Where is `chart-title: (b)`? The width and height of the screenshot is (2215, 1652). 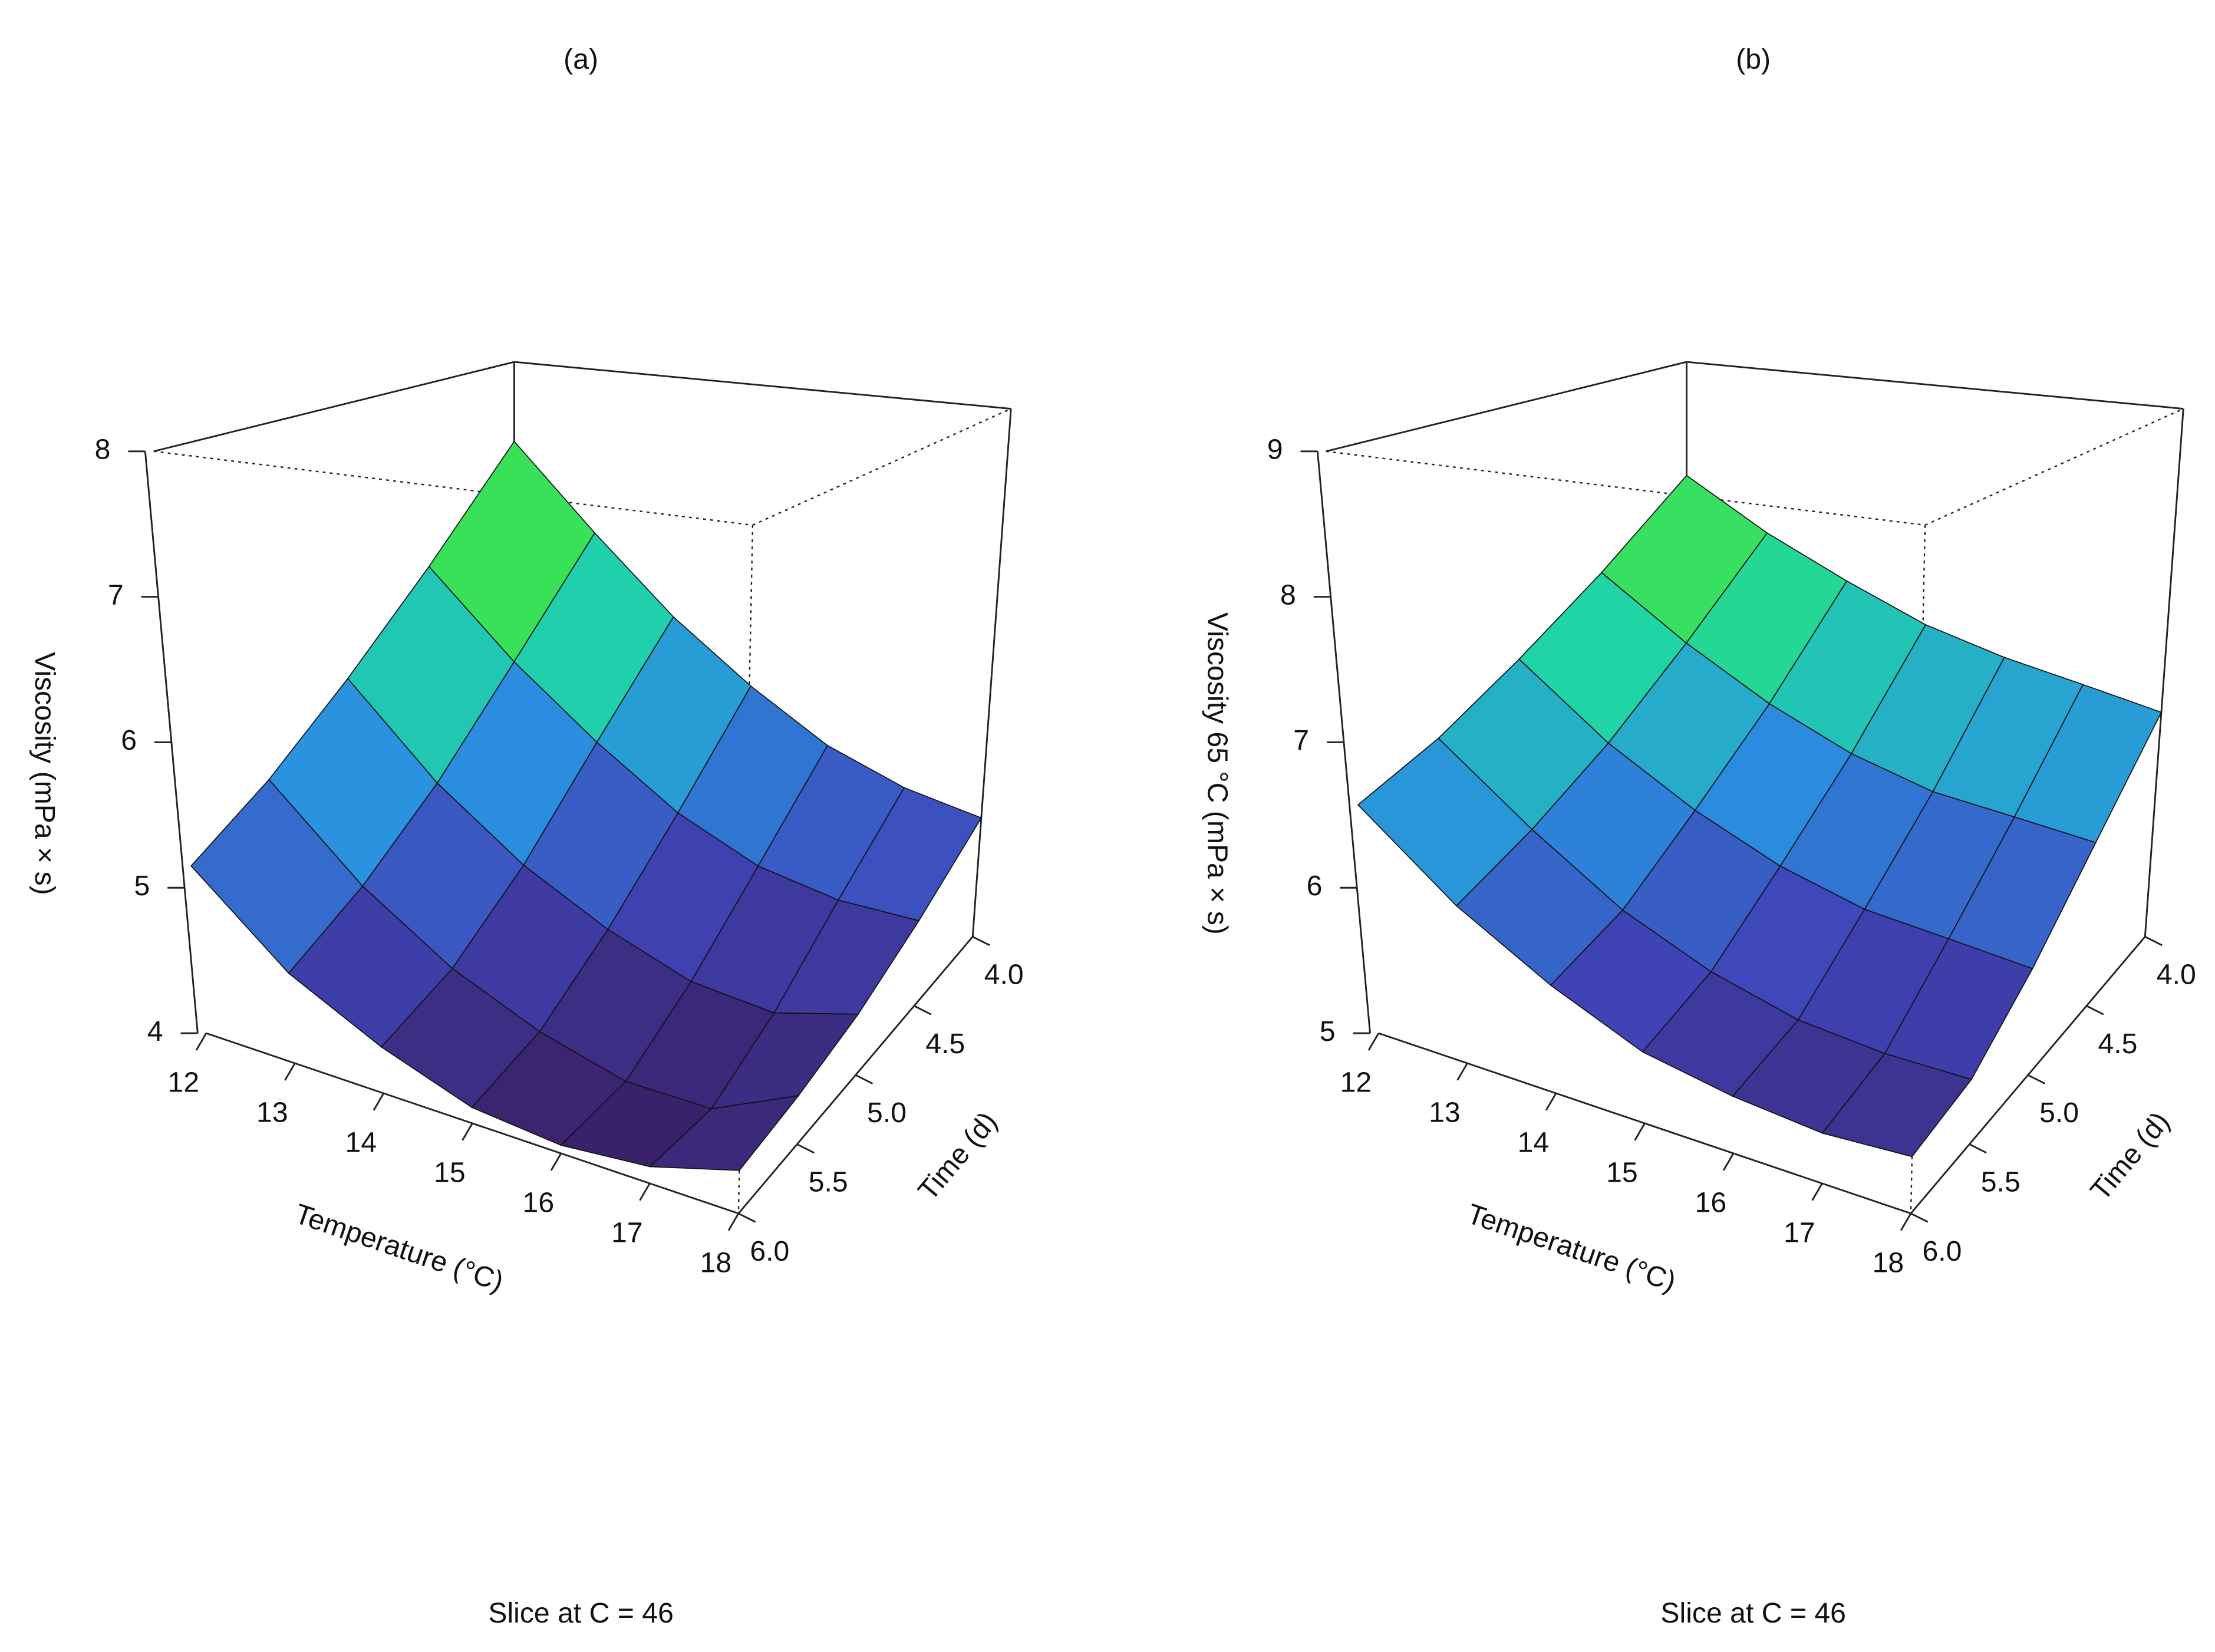
chart-title: (b) is located at coordinates (1753, 59).